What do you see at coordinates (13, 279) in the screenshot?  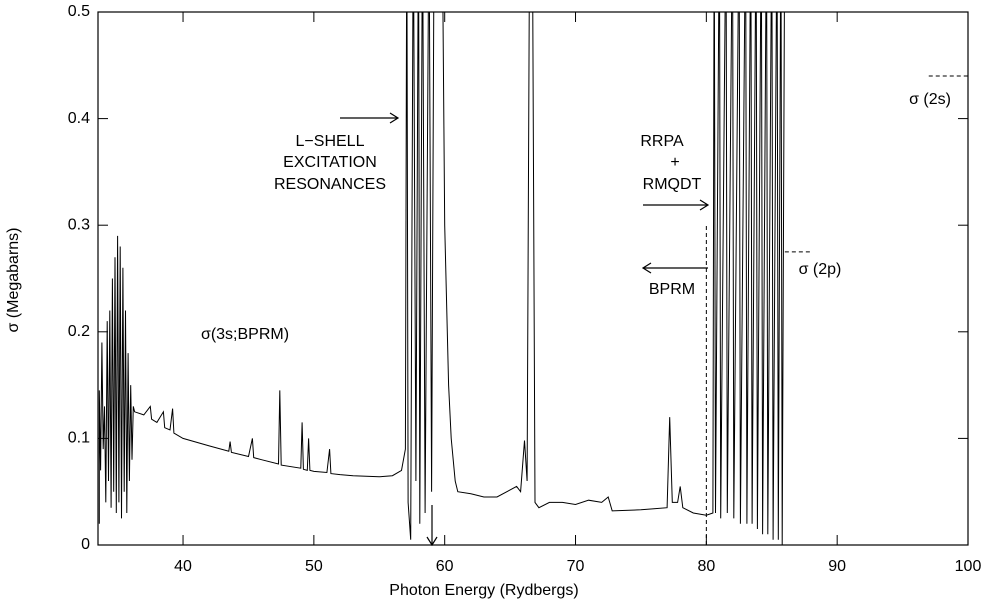 I see `y-axis-title: σ (Megabarns)` at bounding box center [13, 279].